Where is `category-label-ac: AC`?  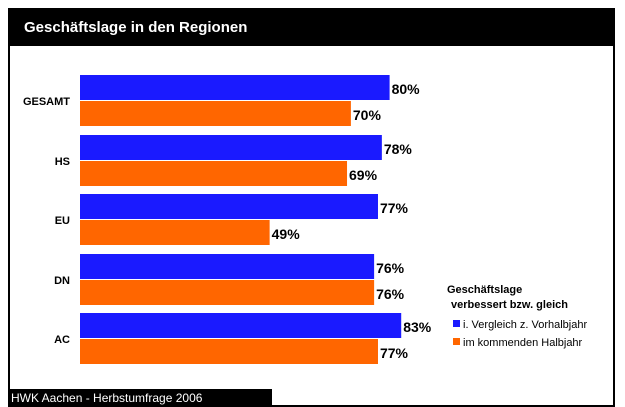 category-label-ac: AC is located at coordinates (62, 340).